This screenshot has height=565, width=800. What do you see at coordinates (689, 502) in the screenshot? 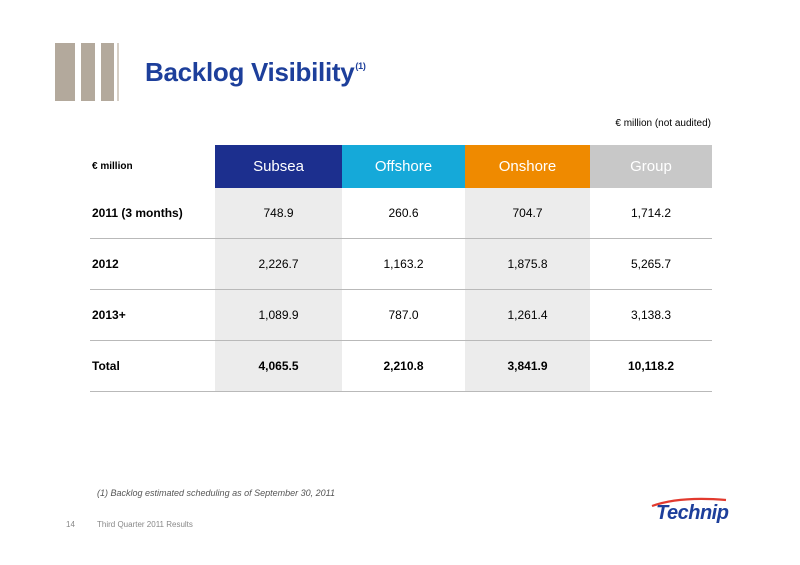
I see `logo-swoosh-icon` at bounding box center [689, 502].